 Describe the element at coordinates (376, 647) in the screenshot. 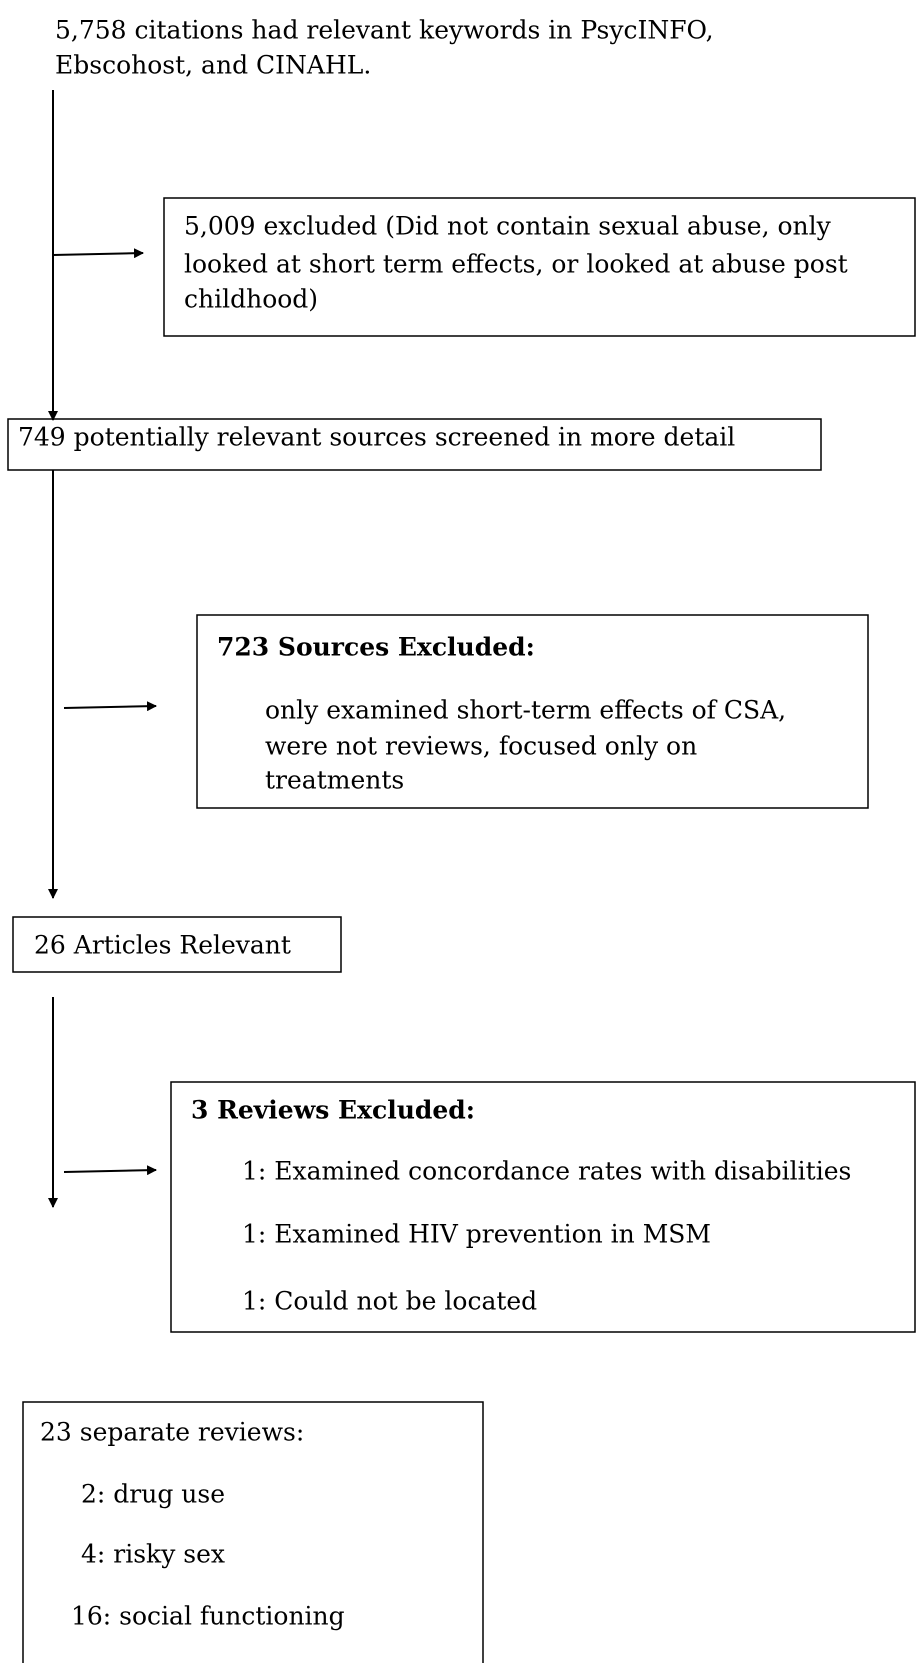

I see `node-title: 723 Sources Excluded:` at that location.